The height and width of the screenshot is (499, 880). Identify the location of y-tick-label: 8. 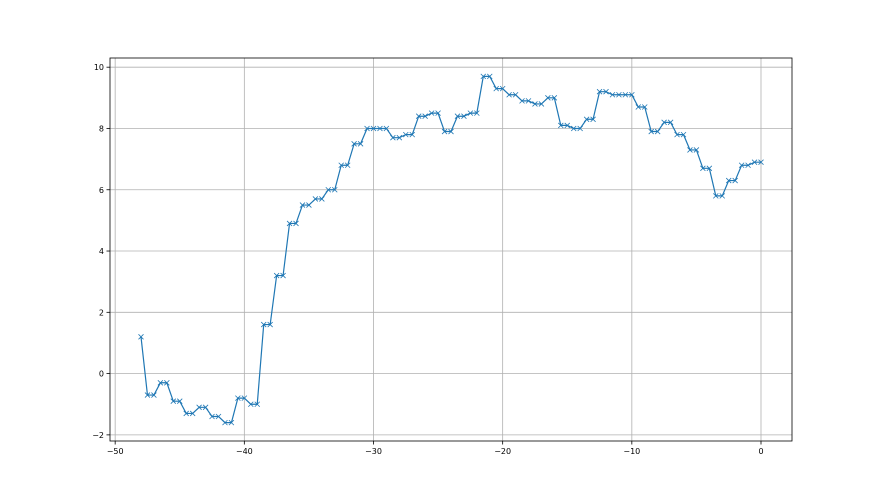
(101, 128).